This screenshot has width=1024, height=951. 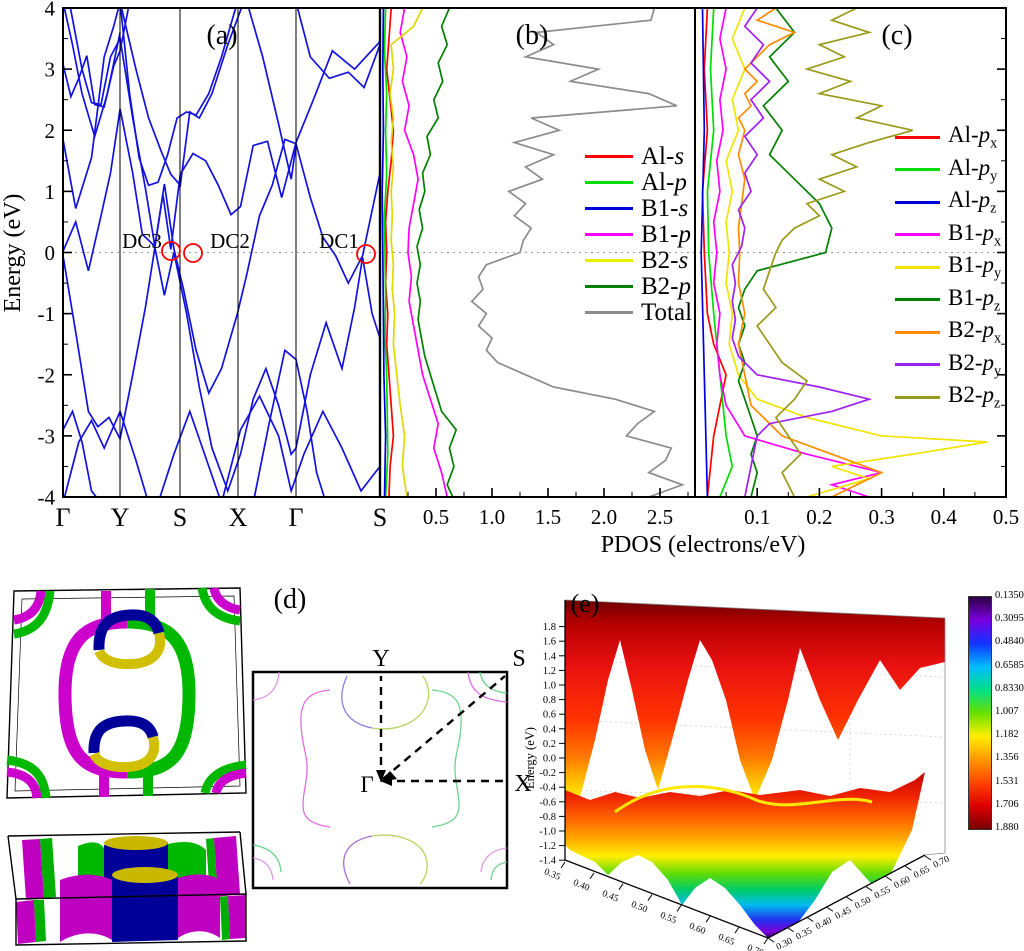 I want to click on x-tick-label: 0.4, so click(x=944, y=517).